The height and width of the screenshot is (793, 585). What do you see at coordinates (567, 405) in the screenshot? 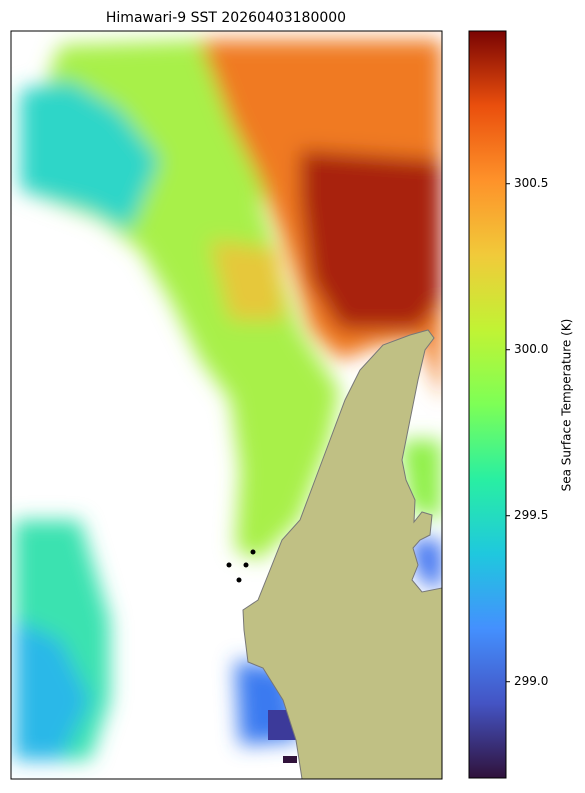
I see `colorbar-label: Sea Surface Temperature (K)` at bounding box center [567, 405].